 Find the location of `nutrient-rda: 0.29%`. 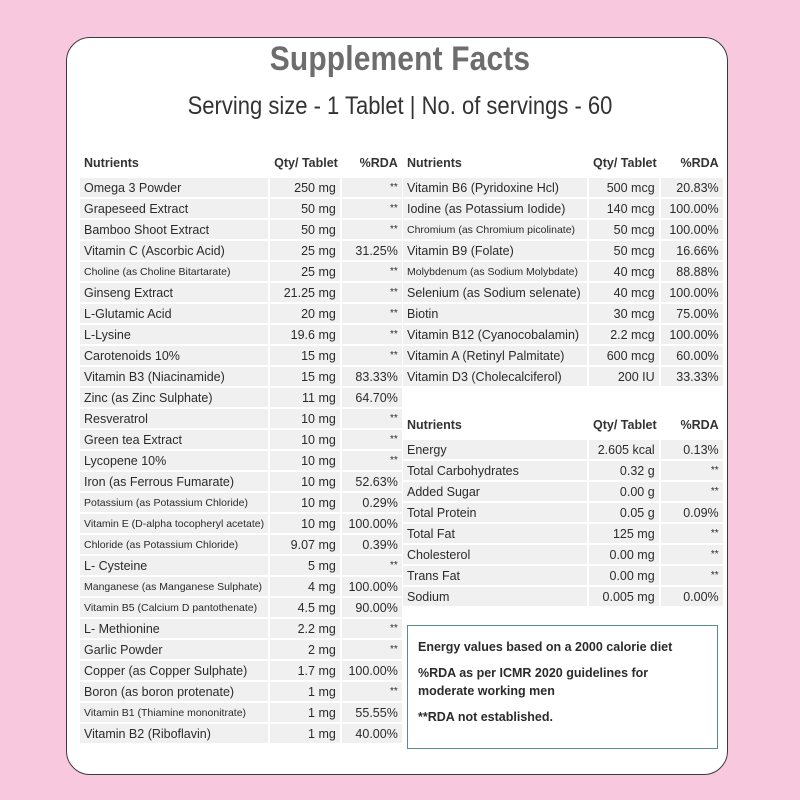

nutrient-rda: 0.29% is located at coordinates (371, 502).